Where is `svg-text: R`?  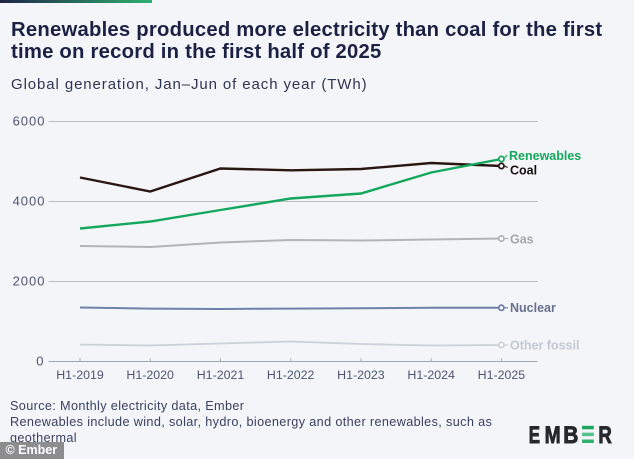 svg-text: R is located at coordinates (604, 436).